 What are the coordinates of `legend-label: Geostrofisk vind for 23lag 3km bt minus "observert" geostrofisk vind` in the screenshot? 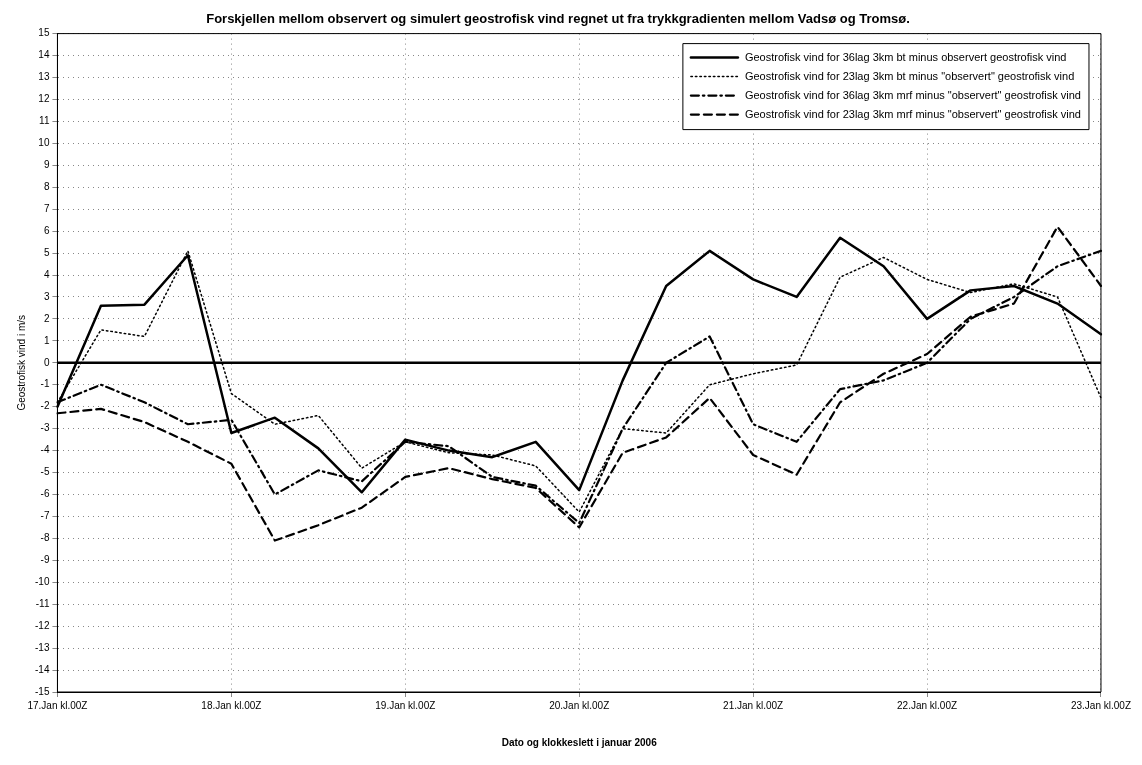 It's located at (909, 75).